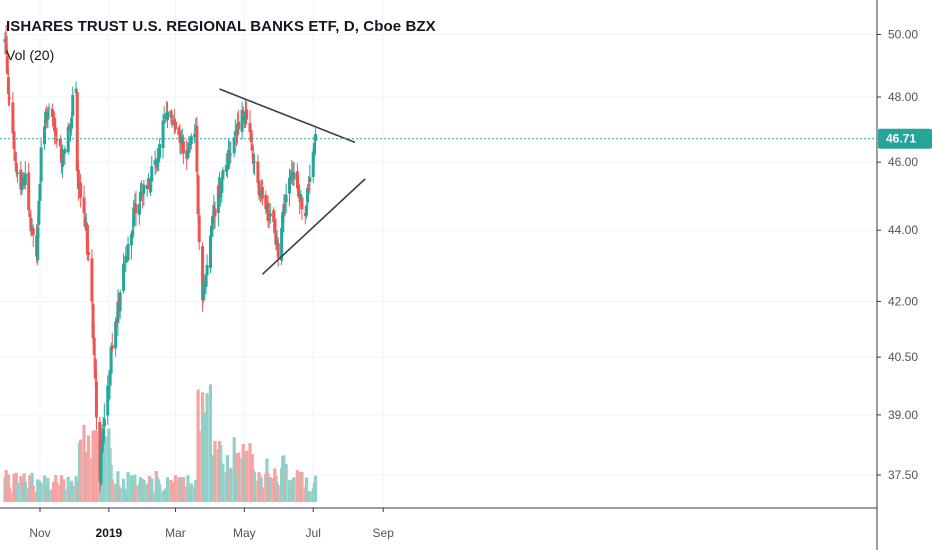 This screenshot has height=555, width=932. I want to click on last-price-tag: 46.71, so click(905, 138).